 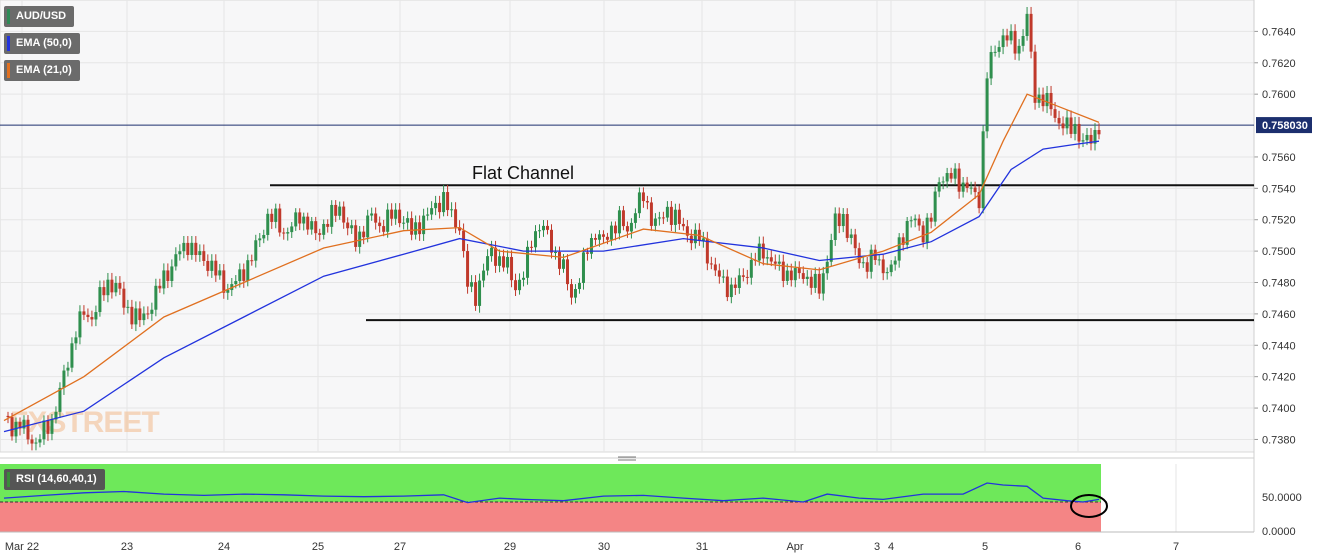 What do you see at coordinates (42, 70) in the screenshot?
I see `ema21-tag: EMA (21,0)` at bounding box center [42, 70].